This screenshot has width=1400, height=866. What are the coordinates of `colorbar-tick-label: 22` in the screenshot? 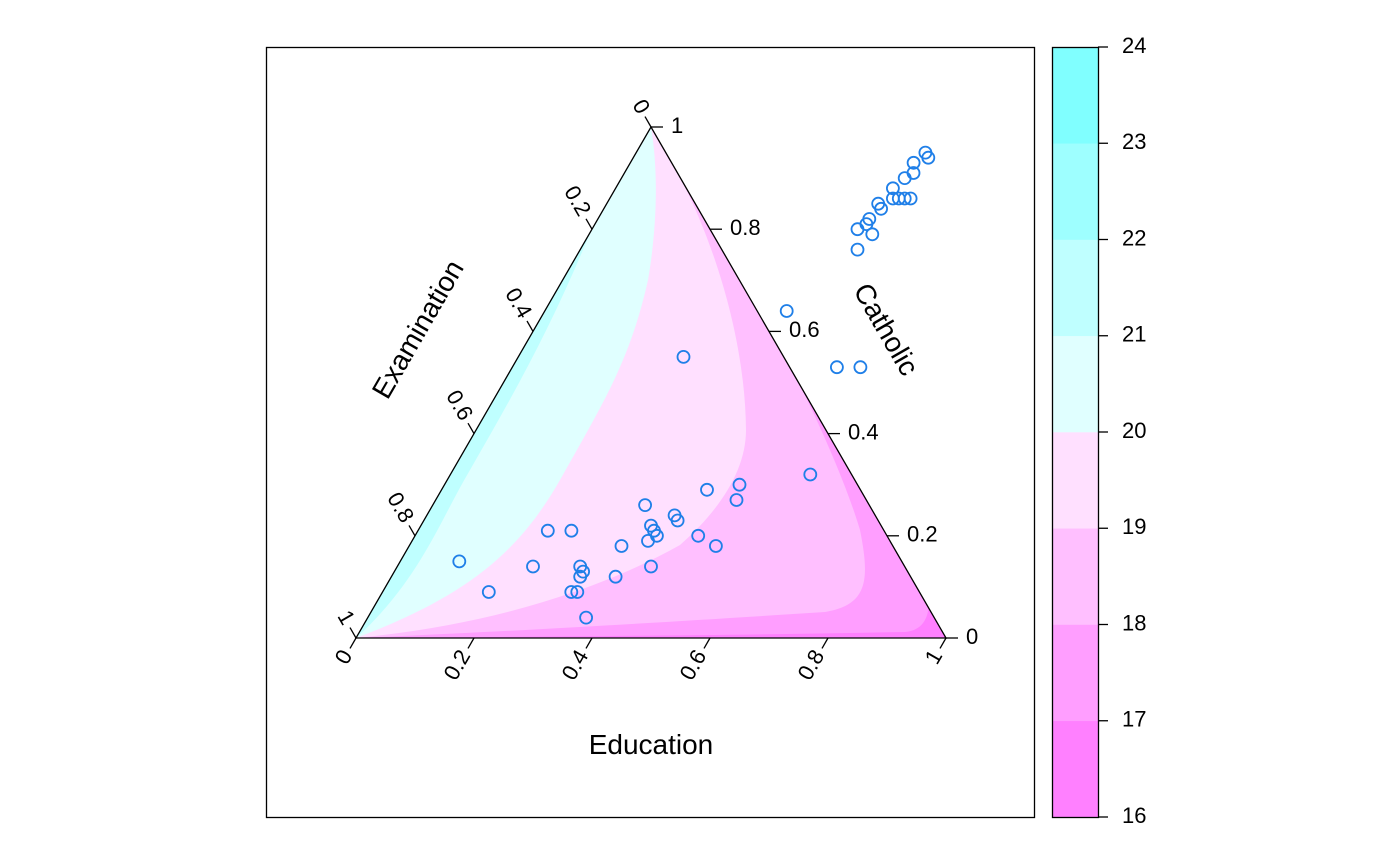 It's located at (1134, 237).